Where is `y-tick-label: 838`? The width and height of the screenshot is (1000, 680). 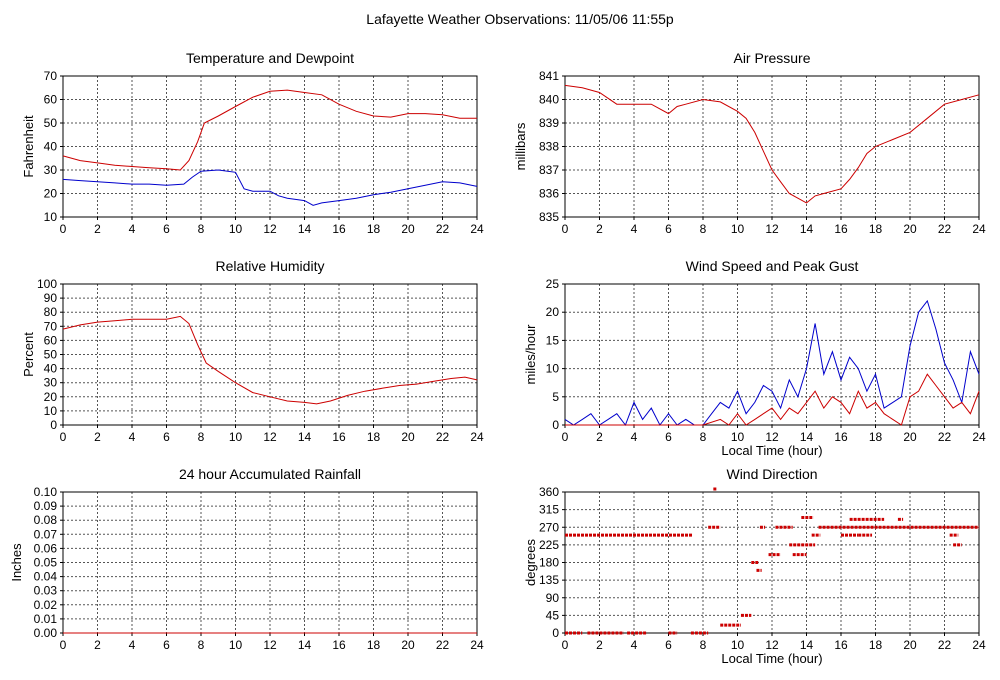
y-tick-label: 838 is located at coordinates (549, 147).